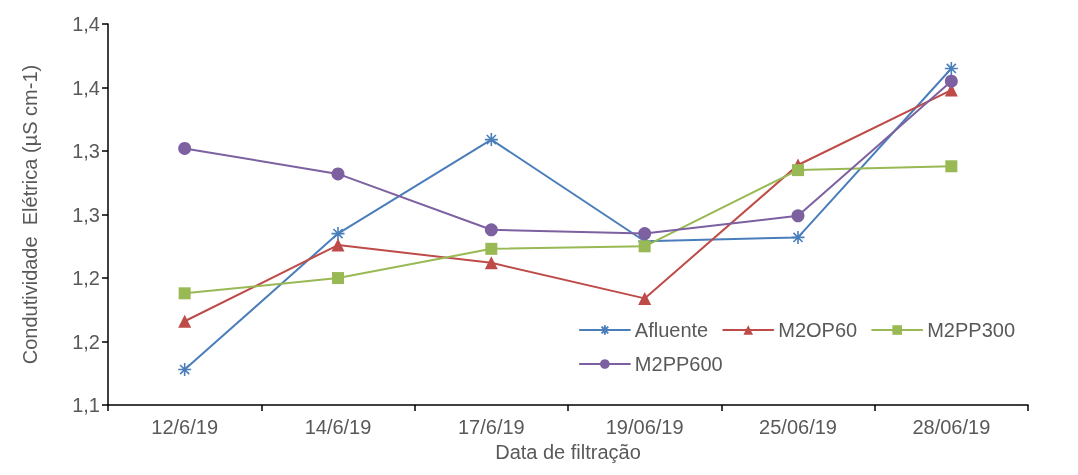 The height and width of the screenshot is (475, 1078). What do you see at coordinates (491, 427) in the screenshot?
I see `x-tick-label: 17/6/19` at bounding box center [491, 427].